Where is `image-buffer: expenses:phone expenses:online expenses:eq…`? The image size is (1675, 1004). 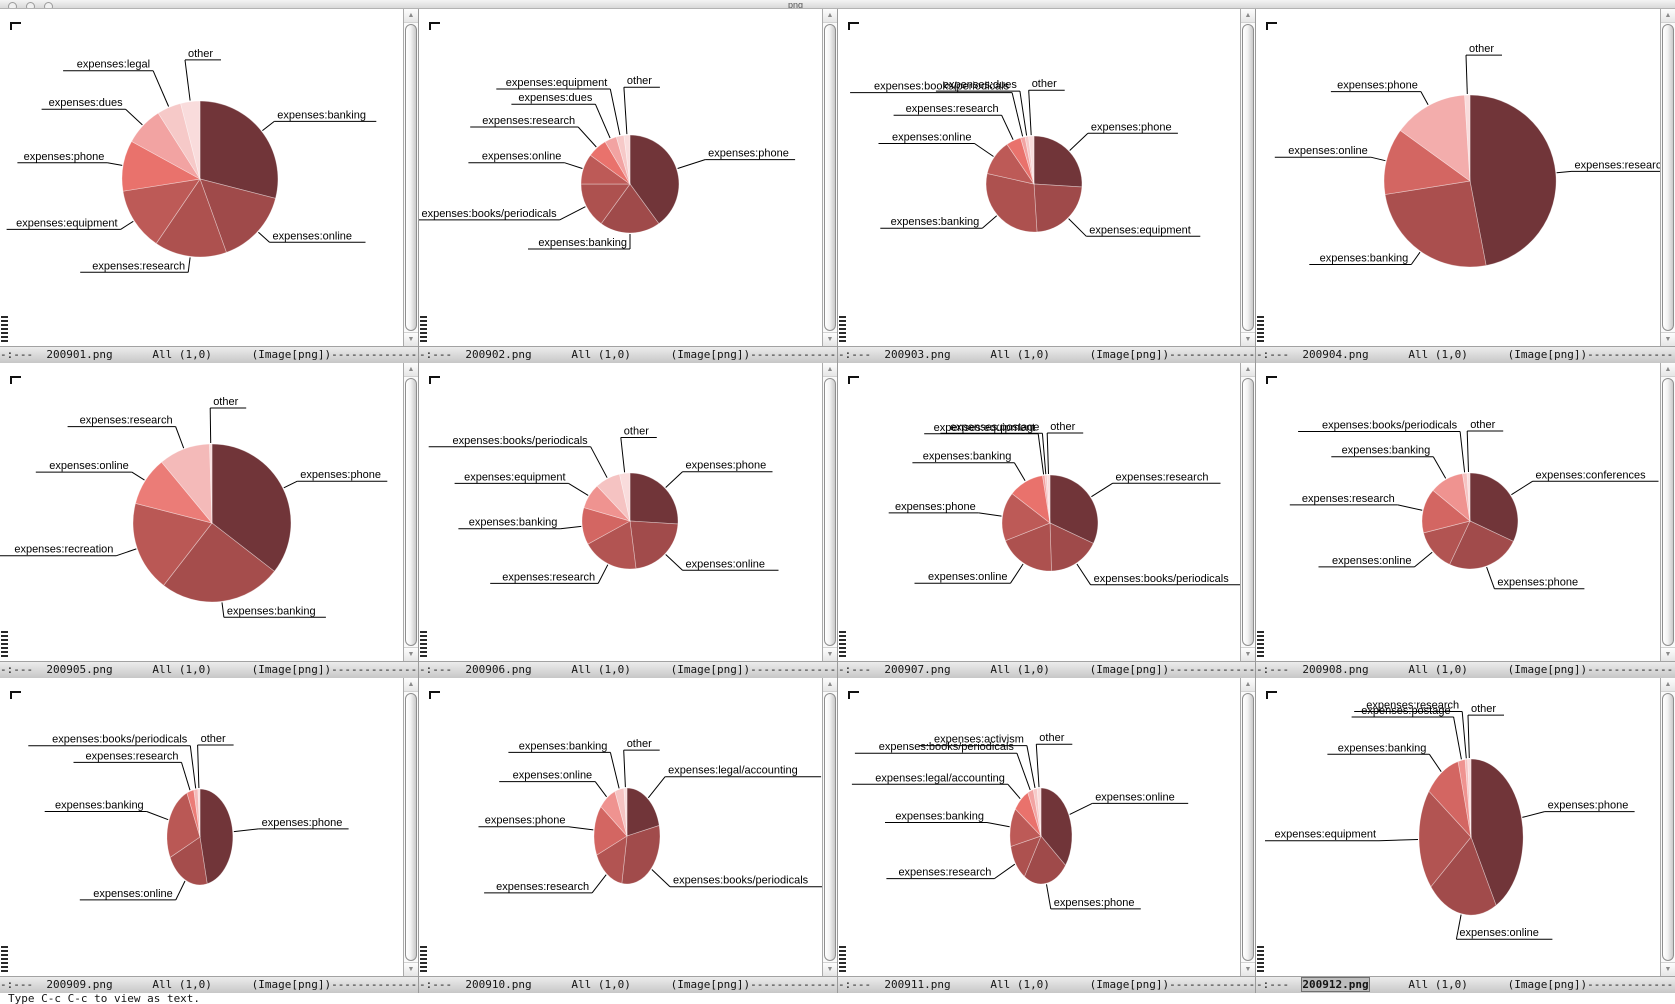 image-buffer: expenses:phone expenses:online expenses:eq… is located at coordinates (1465, 827).